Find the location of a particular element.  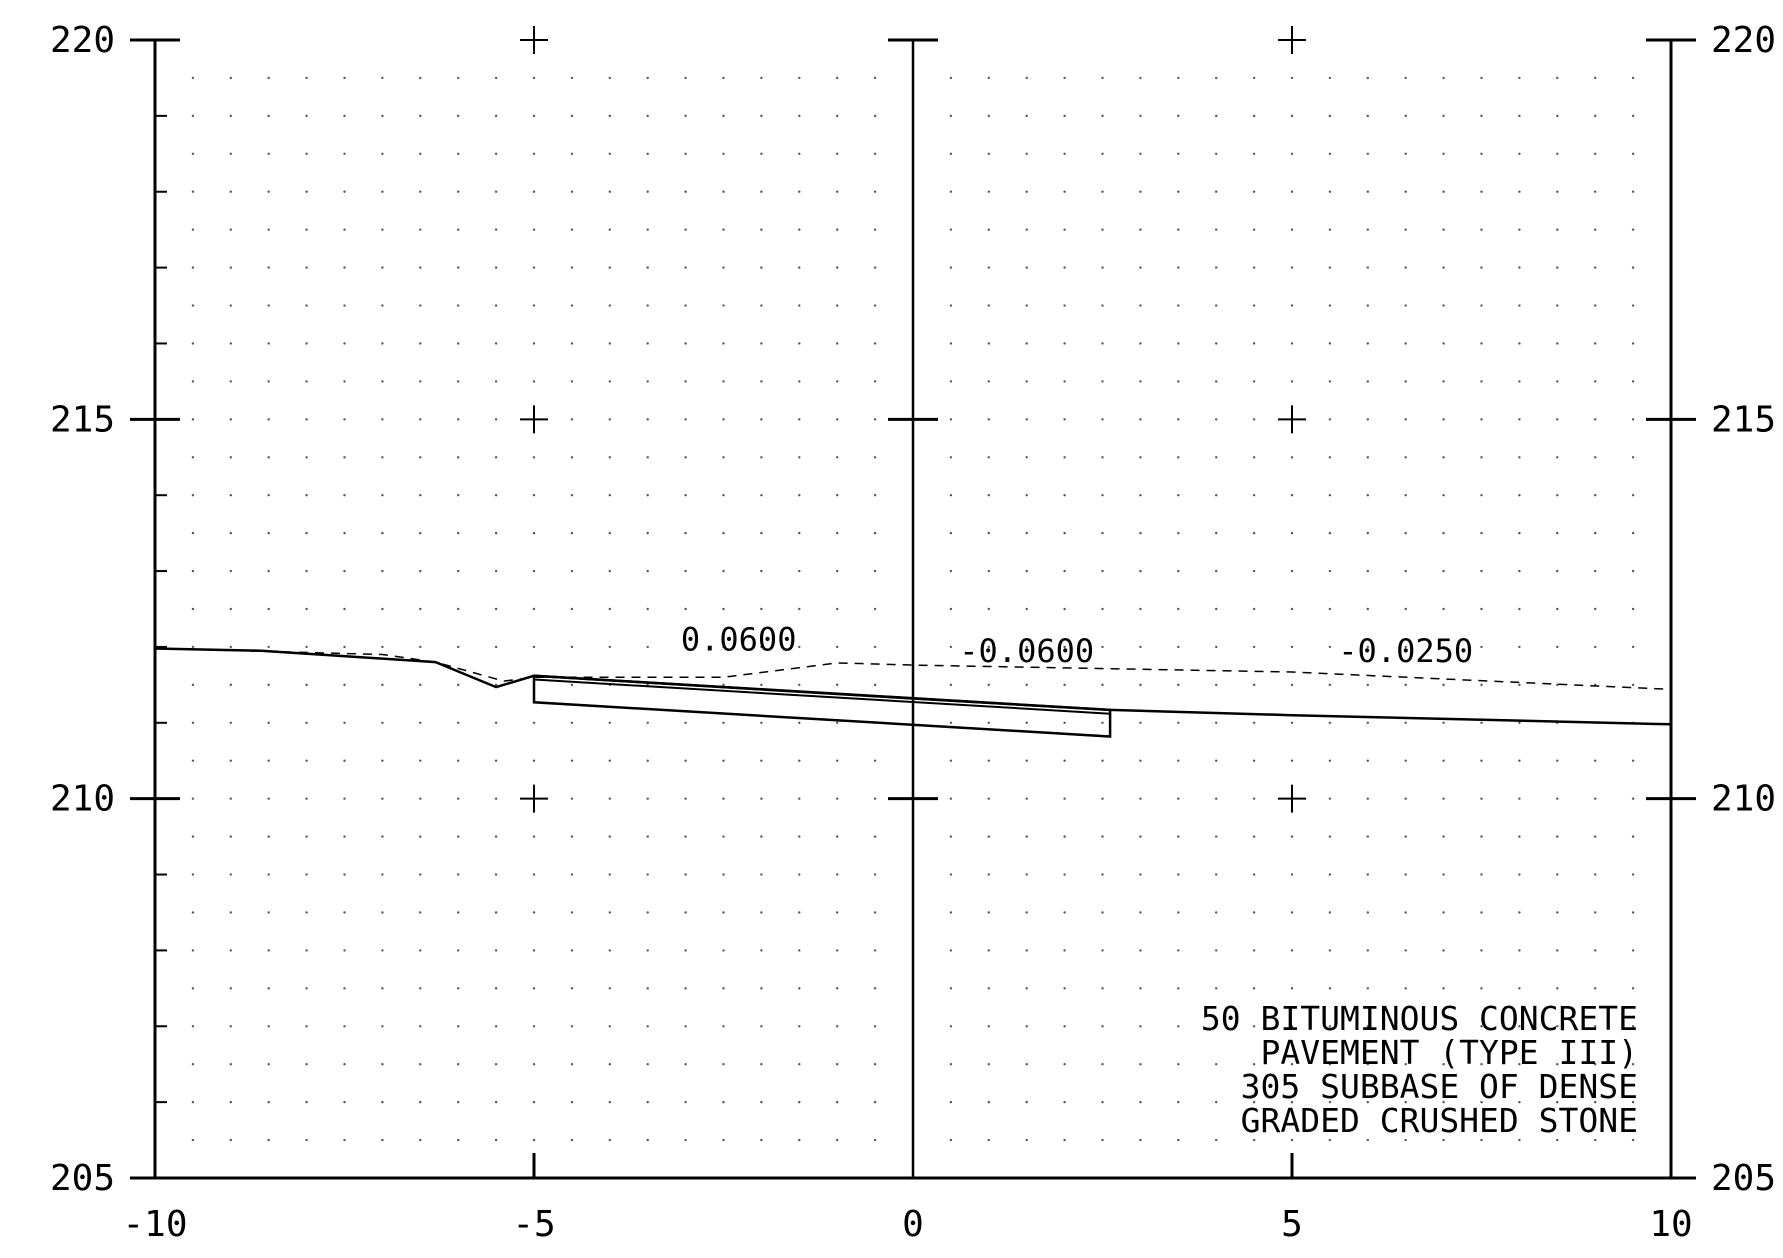

pavement-layer-box is located at coordinates (822, 706).